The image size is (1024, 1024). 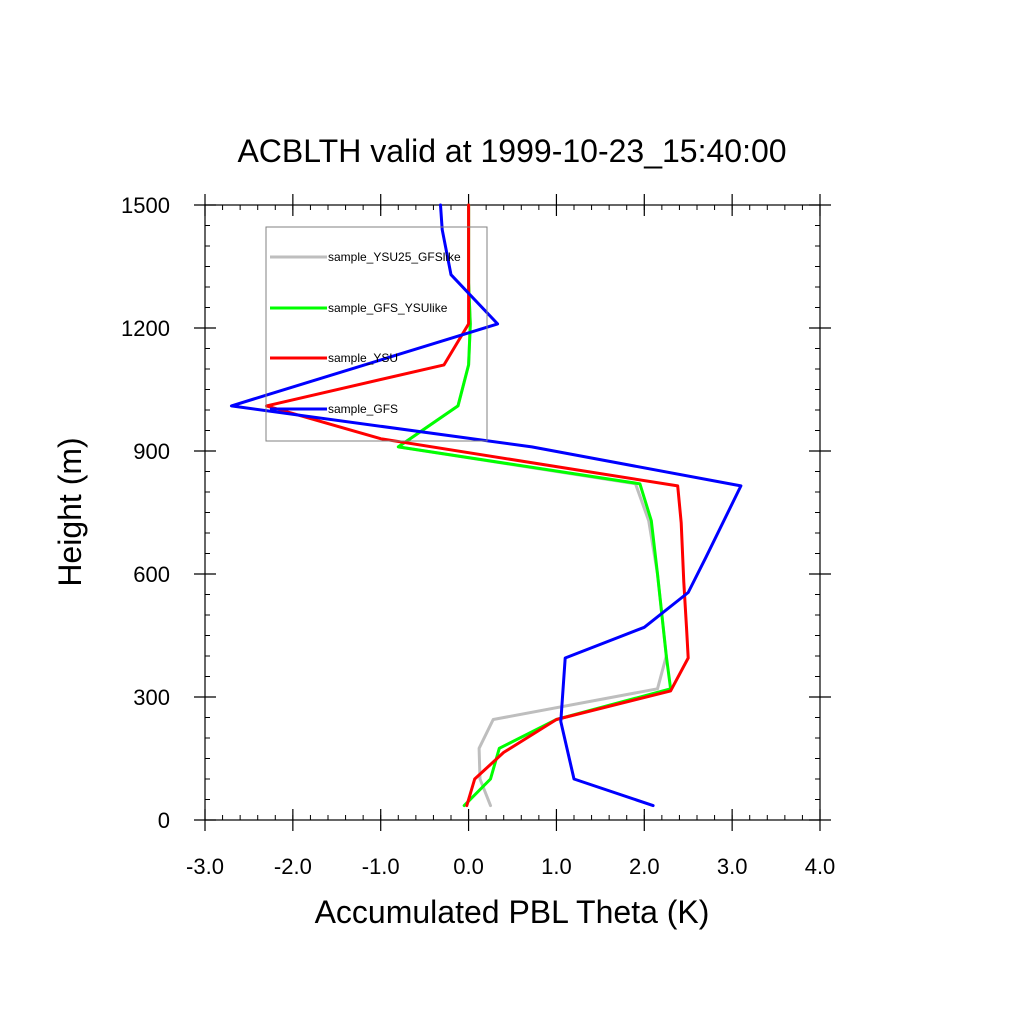 I want to click on y-tick-label: 0, so click(x=164, y=820).